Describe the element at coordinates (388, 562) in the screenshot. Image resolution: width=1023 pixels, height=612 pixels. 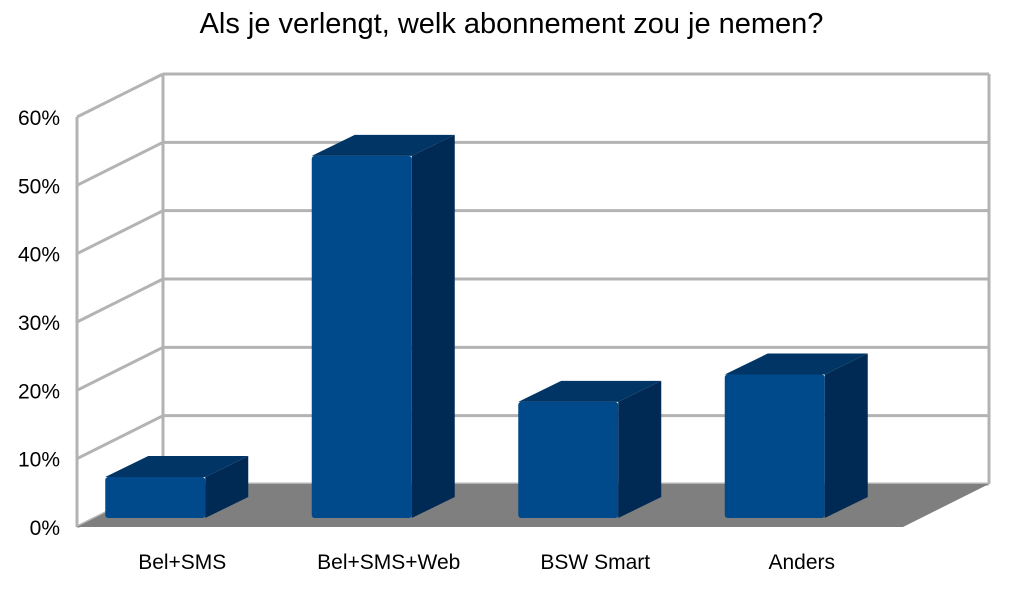
I see `x-category-label: Bel+SMS+Web` at that location.